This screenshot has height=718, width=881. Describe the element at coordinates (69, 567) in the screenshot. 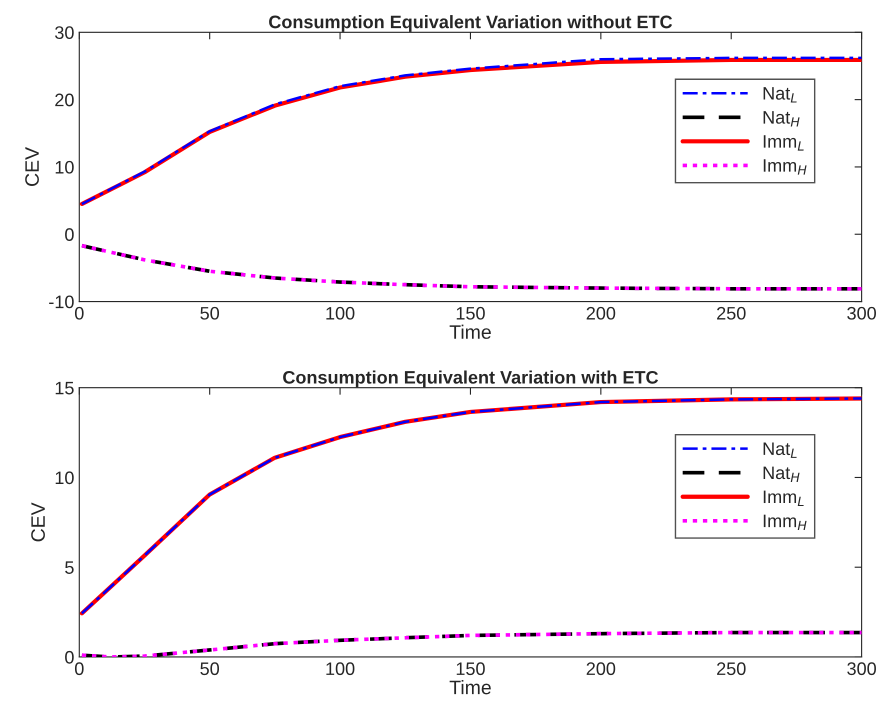

I see `y-tick-label: 5` at that location.